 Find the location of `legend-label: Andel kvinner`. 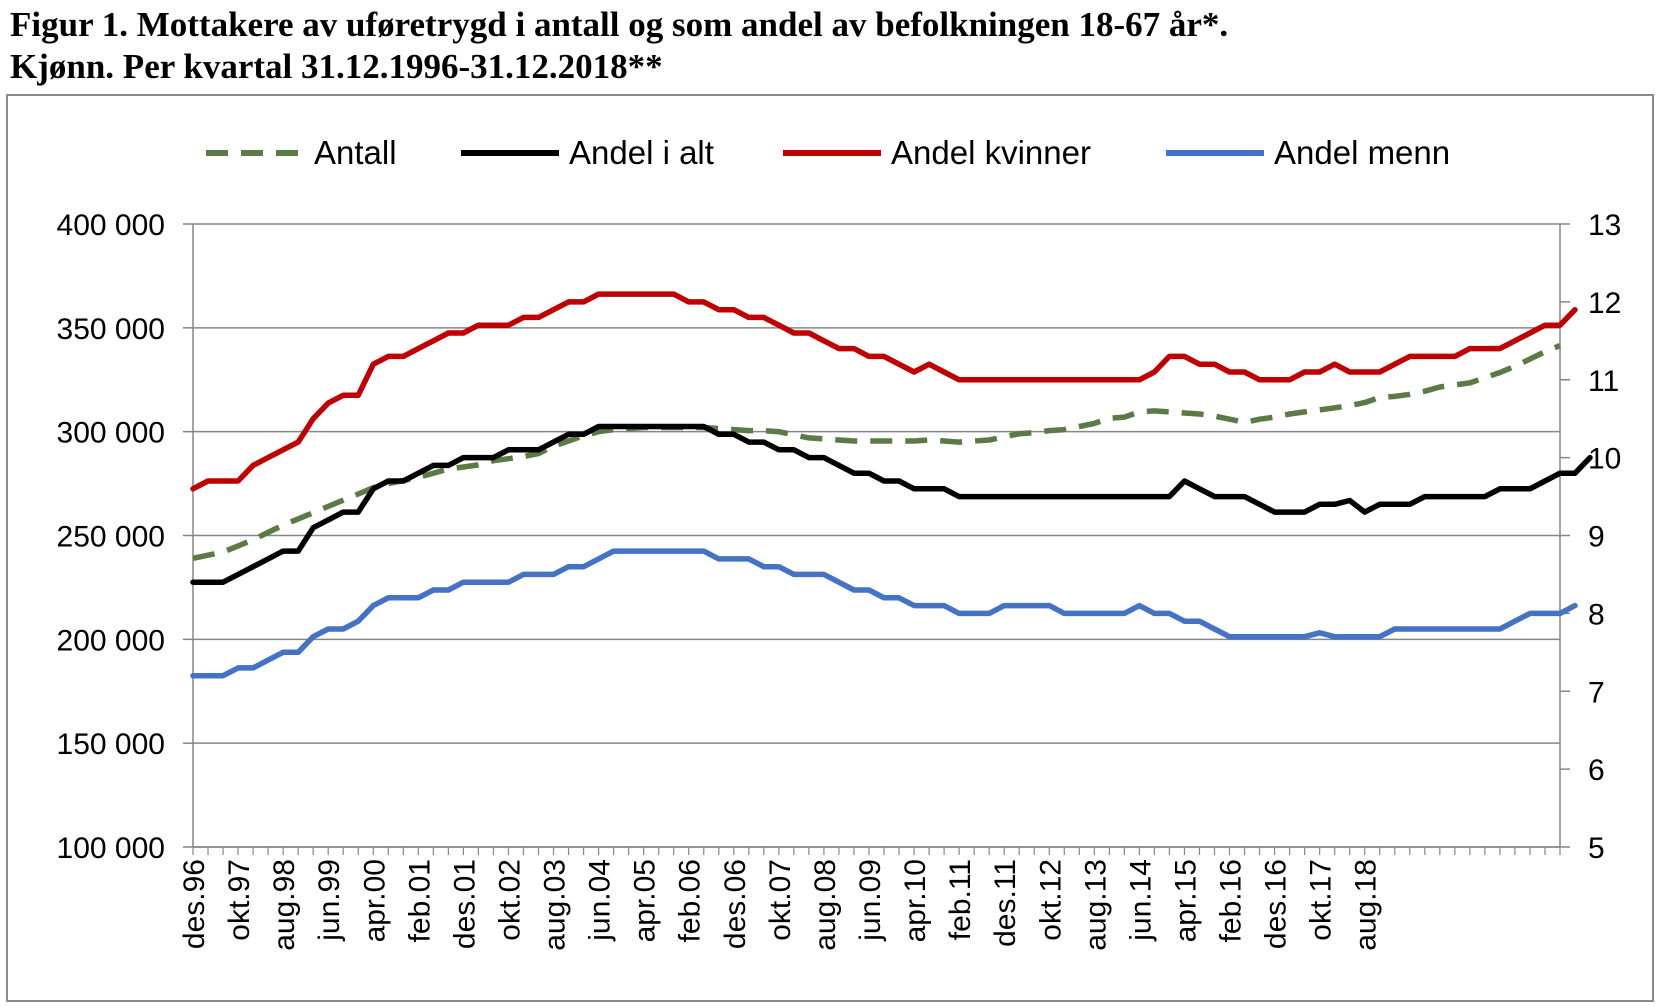

legend-label: Andel kvinner is located at coordinates (991, 152).